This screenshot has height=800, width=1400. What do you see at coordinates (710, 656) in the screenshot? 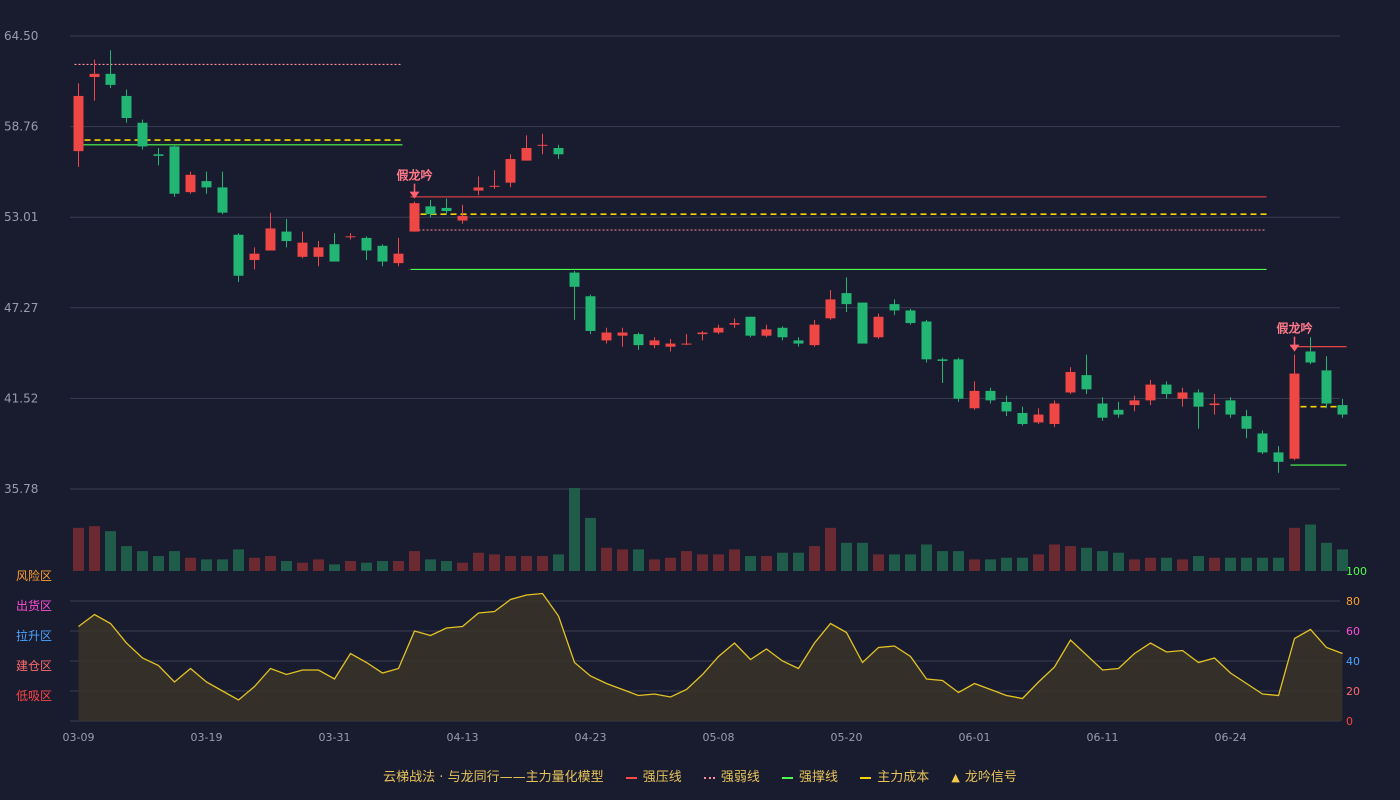
I see `oscillator` at bounding box center [710, 656].